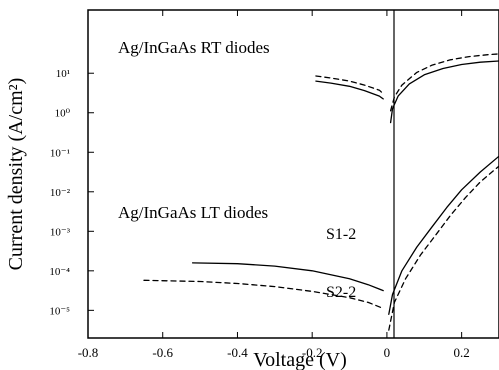 The height and width of the screenshot is (370, 499). Describe the element at coordinates (59, 311) in the screenshot. I see `y-tick-label: 10⁻⁵` at that location.